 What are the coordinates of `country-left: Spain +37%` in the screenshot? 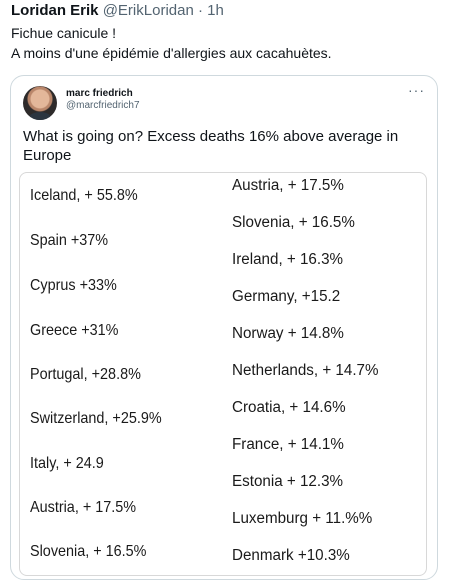 It's located at (69, 240).